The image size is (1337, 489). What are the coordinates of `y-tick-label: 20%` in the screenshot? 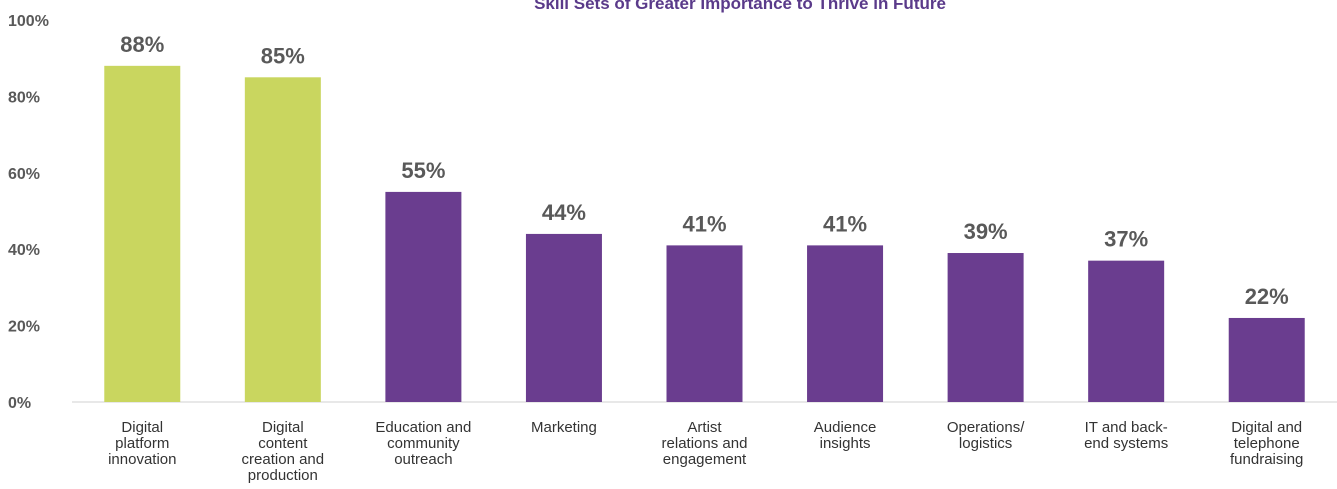 It's located at (24, 327).